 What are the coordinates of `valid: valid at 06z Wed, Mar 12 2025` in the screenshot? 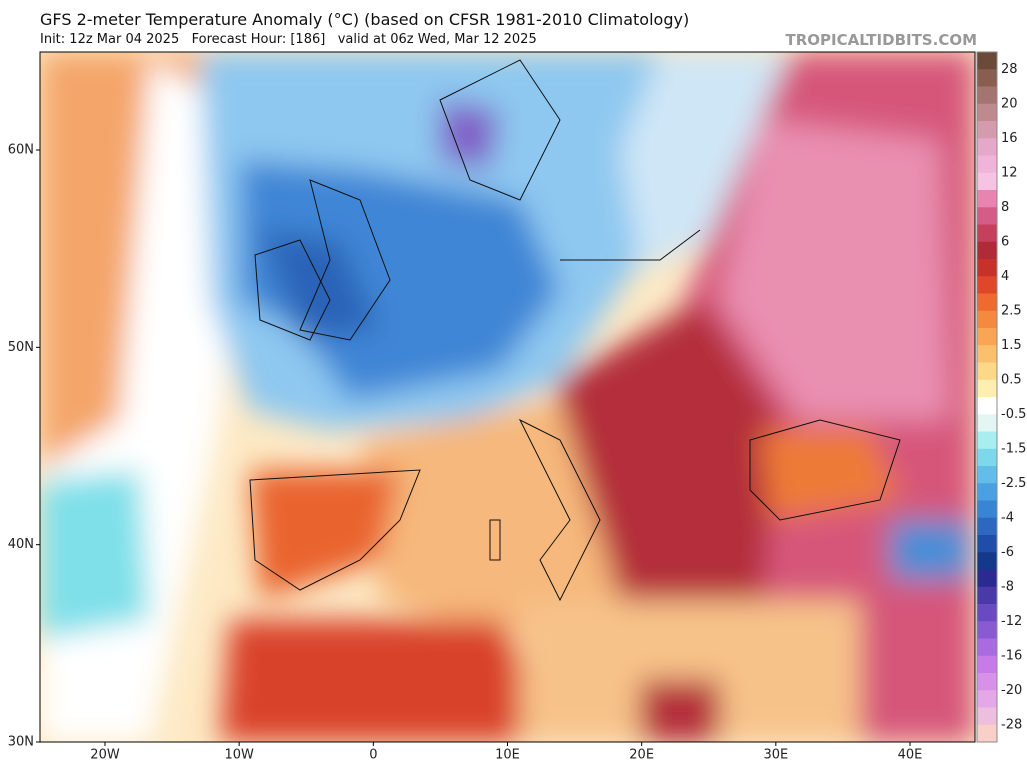 It's located at (437, 39).